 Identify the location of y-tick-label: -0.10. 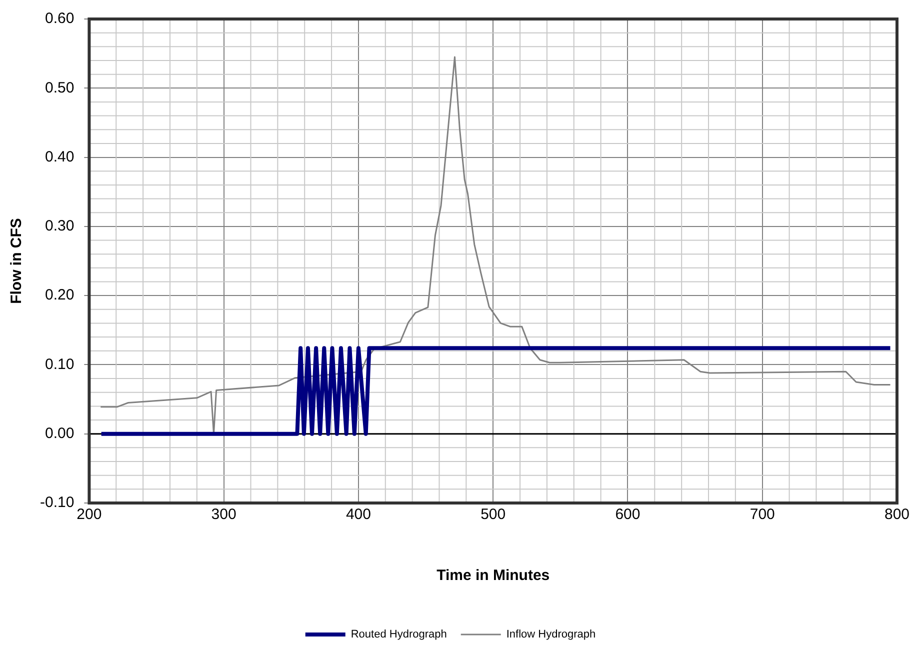
(57, 503).